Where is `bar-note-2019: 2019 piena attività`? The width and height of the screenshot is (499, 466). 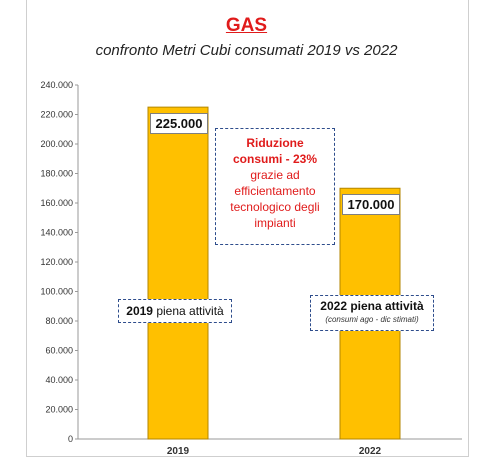 bar-note-2019: 2019 piena attività is located at coordinates (175, 311).